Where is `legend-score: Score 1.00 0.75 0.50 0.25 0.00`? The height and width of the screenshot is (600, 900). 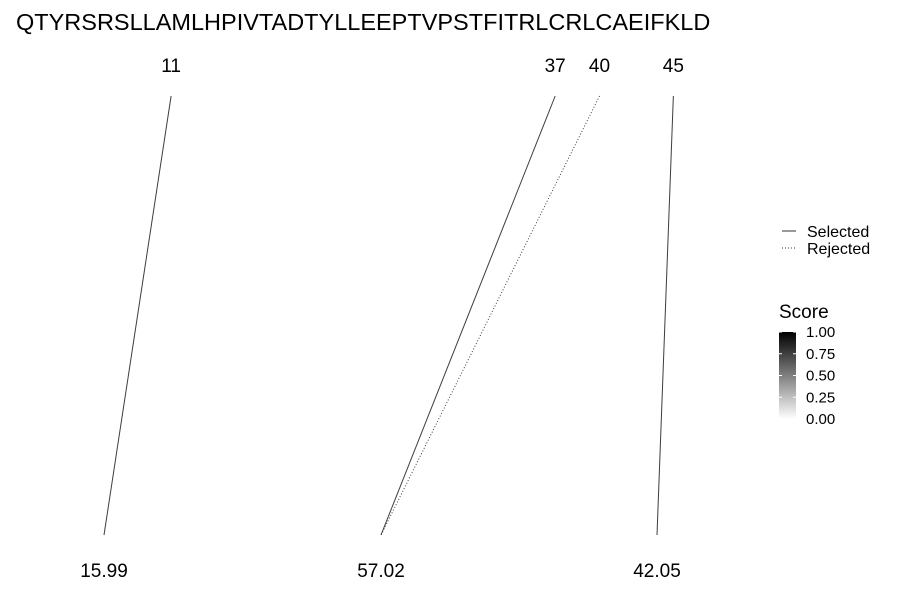
legend-score: Score 1.00 0.75 0.50 0.25 0.00 is located at coordinates (807, 365).